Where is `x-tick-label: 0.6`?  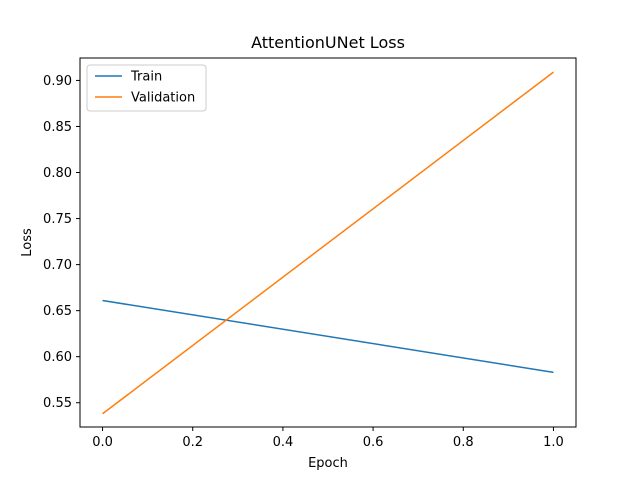 x-tick-label: 0.6 is located at coordinates (373, 442).